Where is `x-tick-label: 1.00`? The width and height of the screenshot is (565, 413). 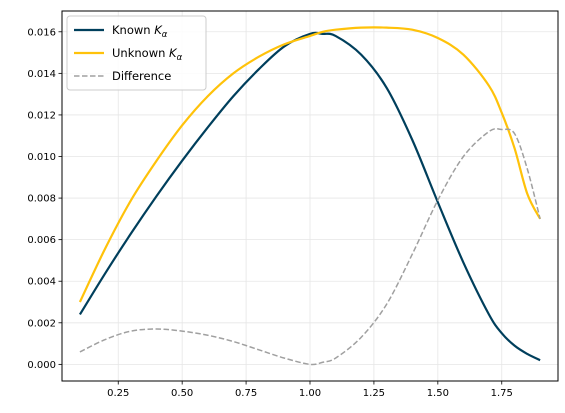 x-tick-label: 1.00 is located at coordinates (310, 393).